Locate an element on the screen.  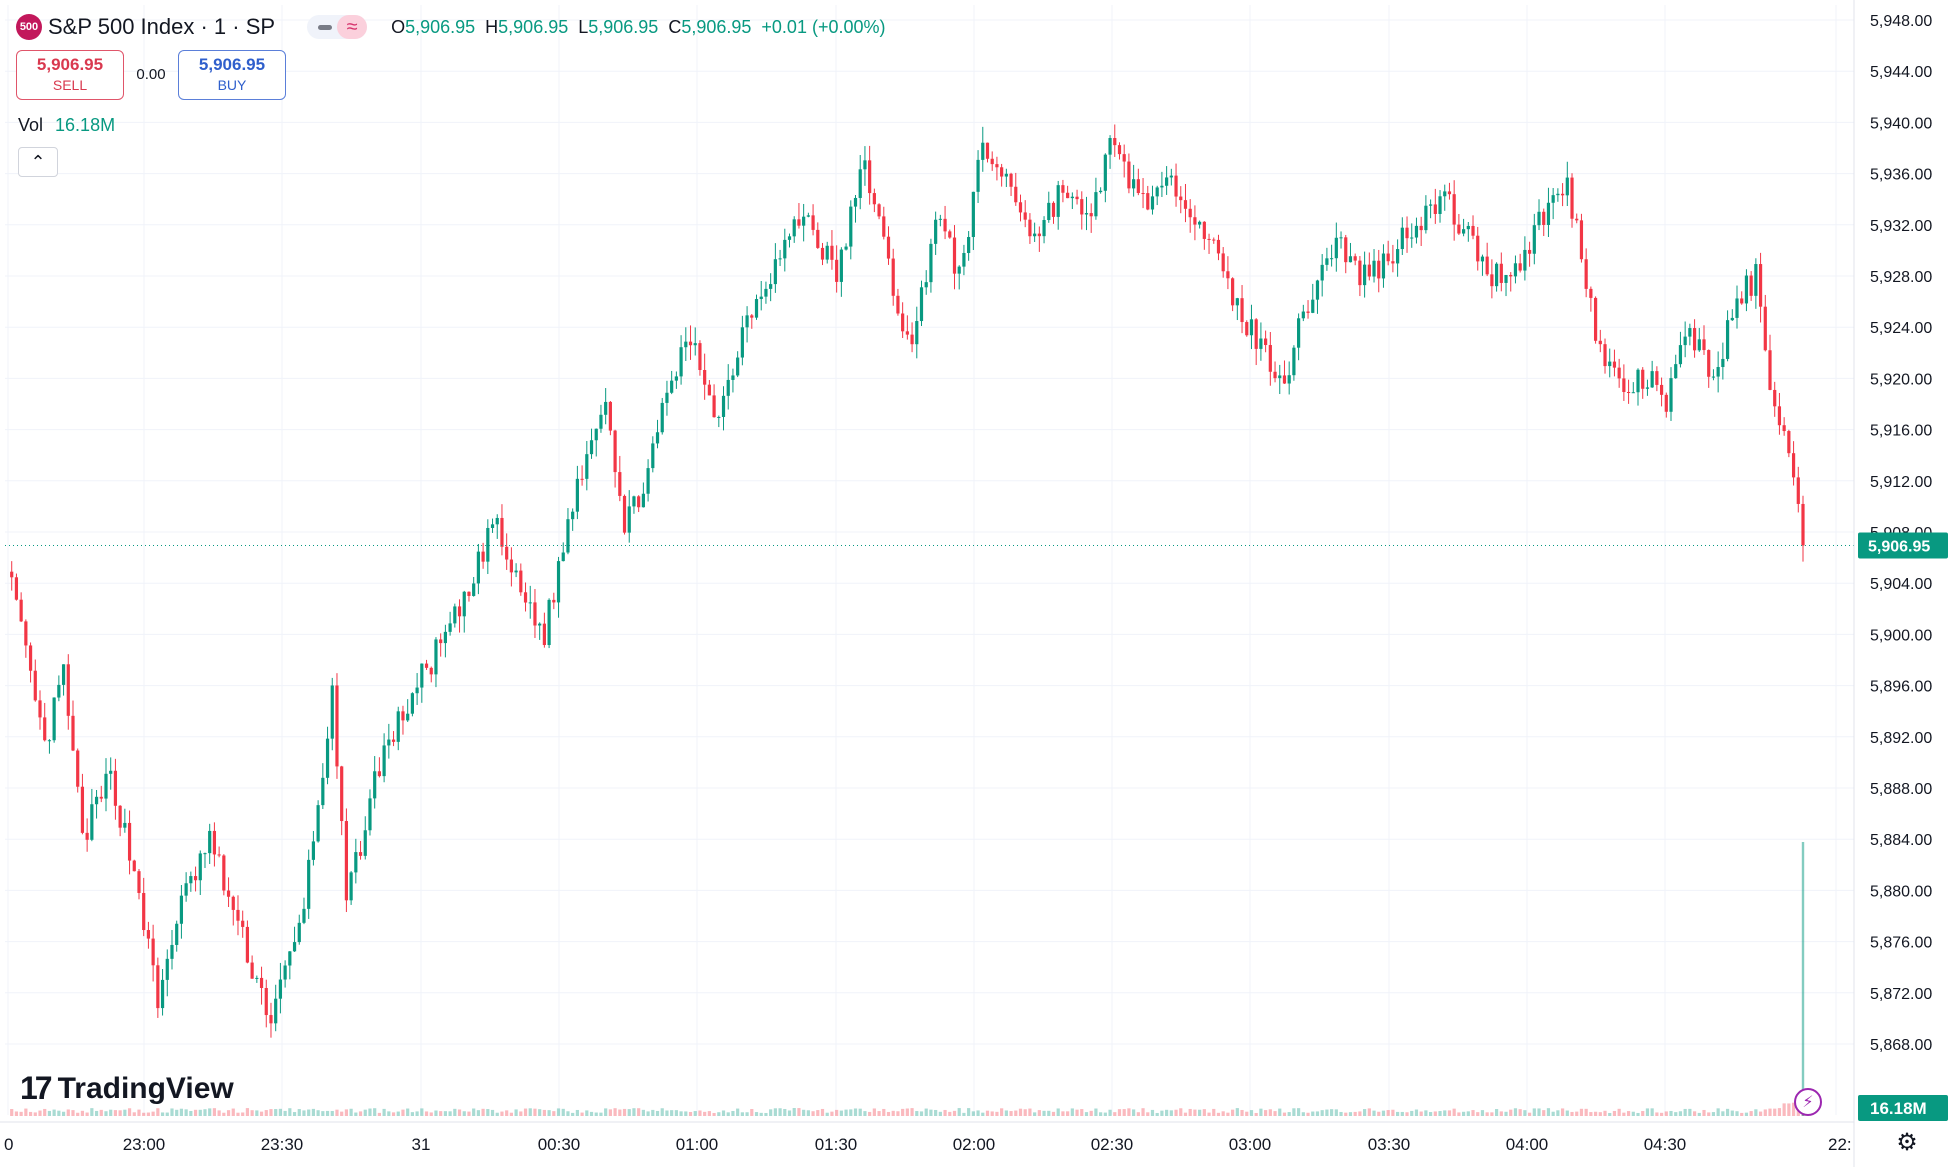
sell-price: 5,906.95 is located at coordinates (70, 64).